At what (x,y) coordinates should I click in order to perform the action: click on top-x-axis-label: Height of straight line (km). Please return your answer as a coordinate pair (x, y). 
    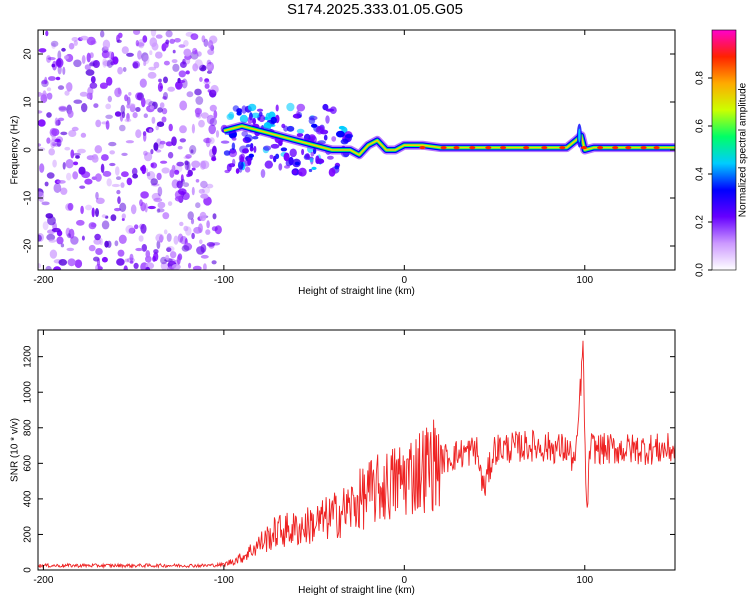
    Looking at the image, I should click on (356, 291).